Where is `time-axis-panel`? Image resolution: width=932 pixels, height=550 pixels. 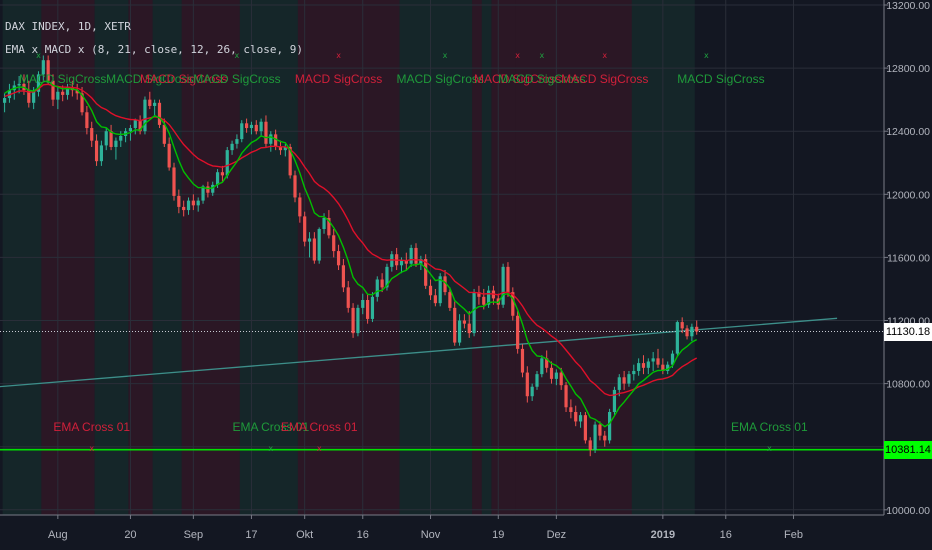
time-axis-panel is located at coordinates (466, 532).